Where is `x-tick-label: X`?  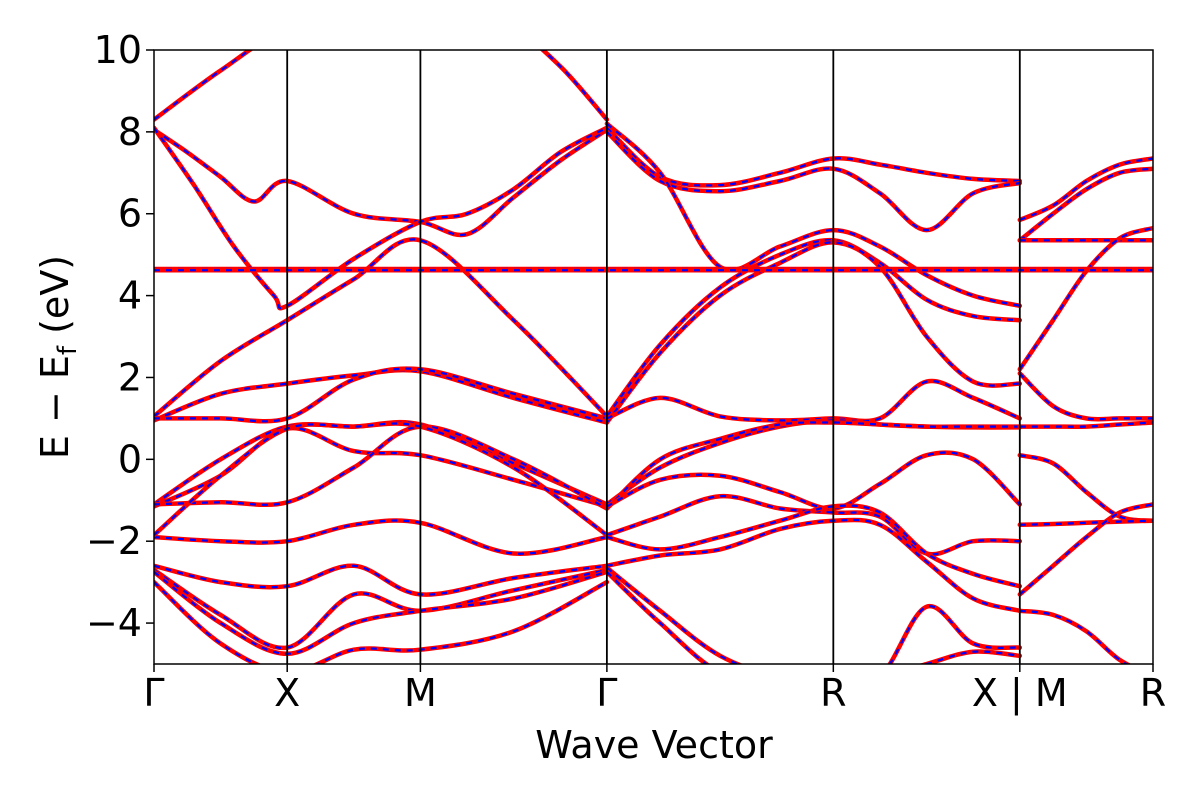 x-tick-label: X is located at coordinates (287, 693).